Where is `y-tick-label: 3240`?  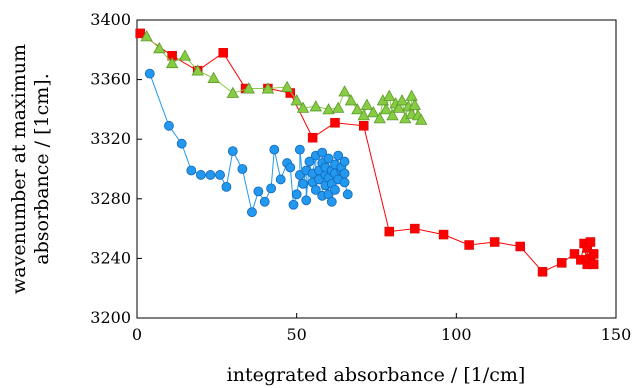 y-tick-label: 3240 is located at coordinates (110, 257).